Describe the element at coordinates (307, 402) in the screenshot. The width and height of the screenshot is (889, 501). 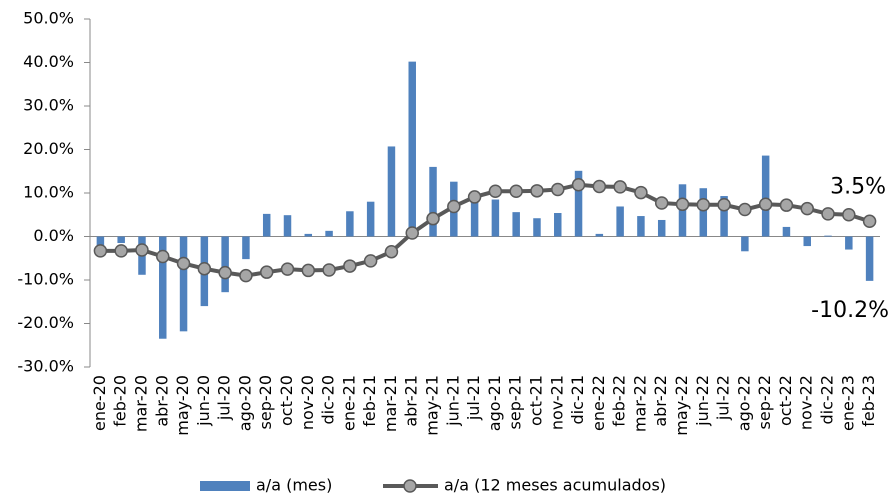
I see `x-tick-label: nov-20` at that location.